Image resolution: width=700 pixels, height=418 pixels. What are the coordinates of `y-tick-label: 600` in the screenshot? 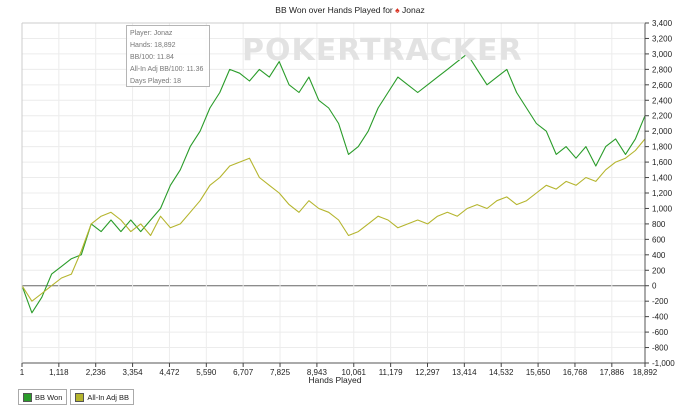 It's located at (659, 239).